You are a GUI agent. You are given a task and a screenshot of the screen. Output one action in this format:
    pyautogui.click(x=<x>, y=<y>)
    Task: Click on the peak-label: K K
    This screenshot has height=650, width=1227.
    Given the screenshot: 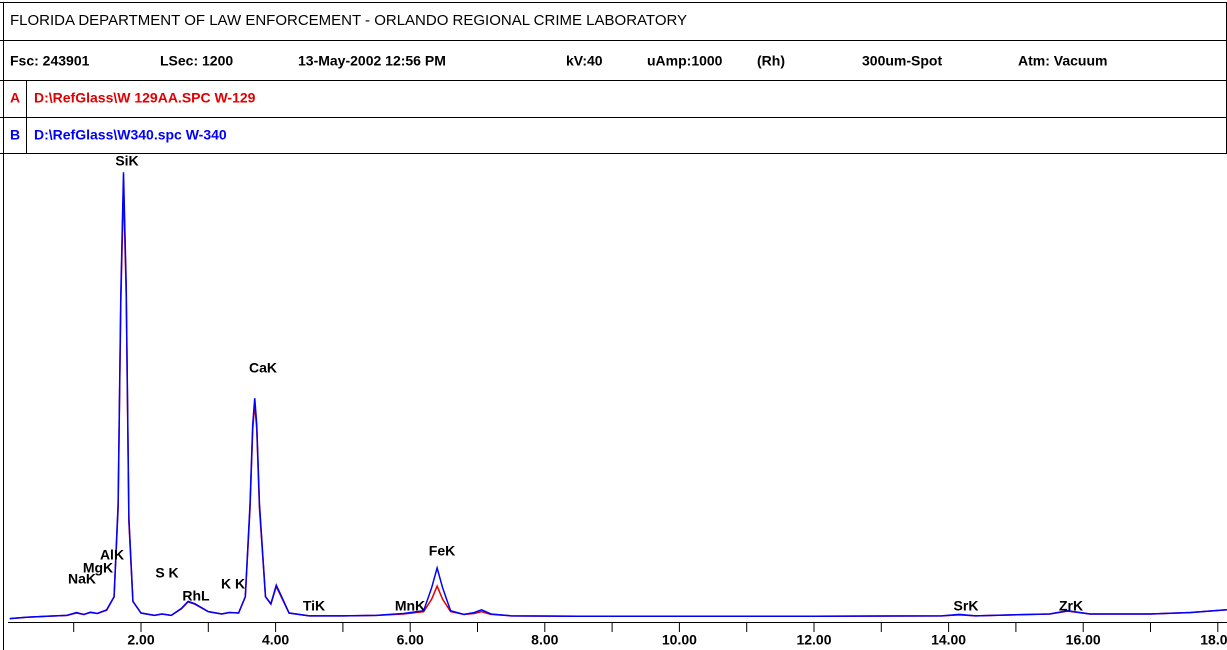 What is the action you would take?
    pyautogui.click(x=233, y=584)
    